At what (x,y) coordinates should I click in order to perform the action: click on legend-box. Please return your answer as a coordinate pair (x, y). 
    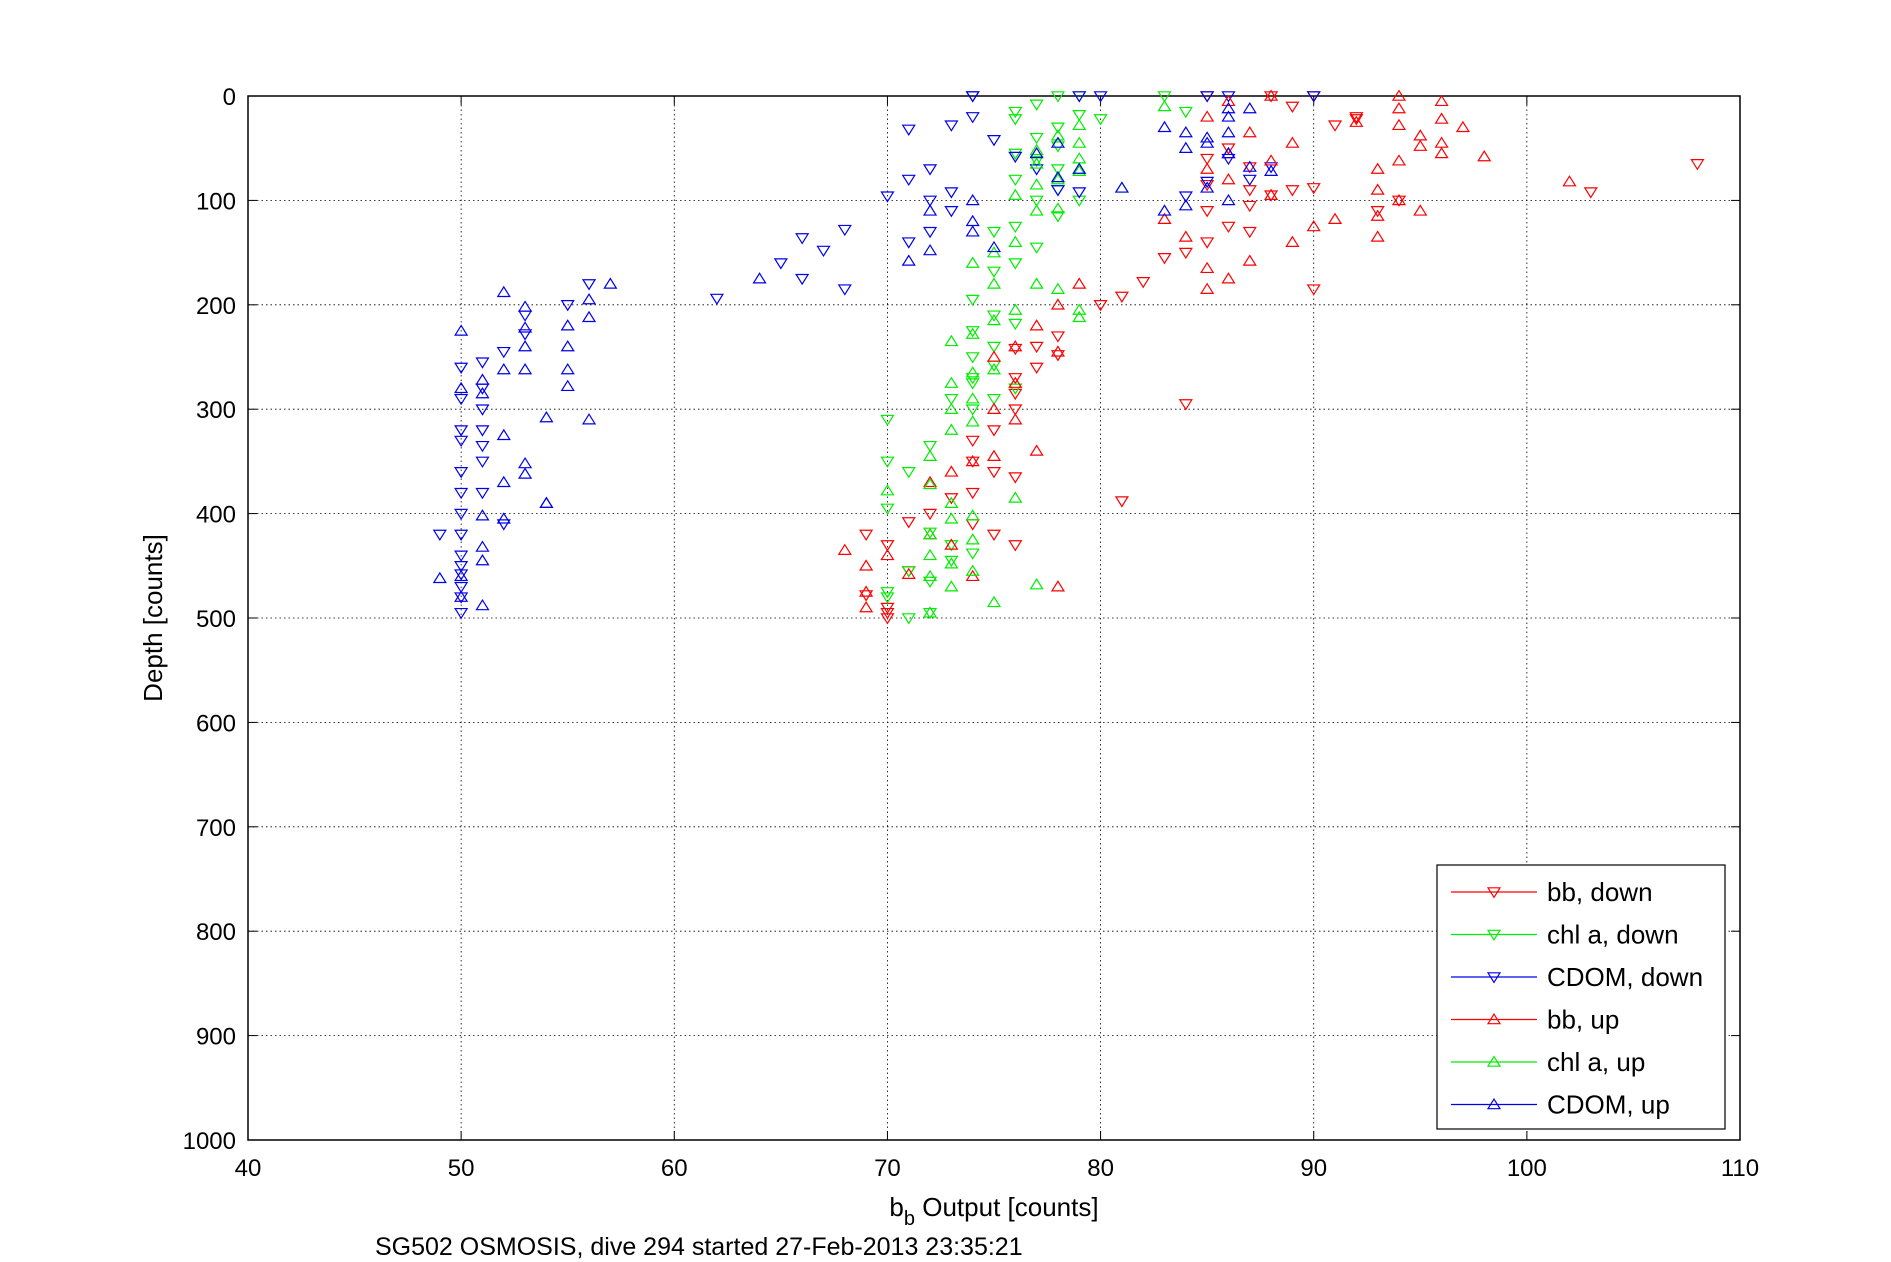
    Looking at the image, I should click on (1581, 997).